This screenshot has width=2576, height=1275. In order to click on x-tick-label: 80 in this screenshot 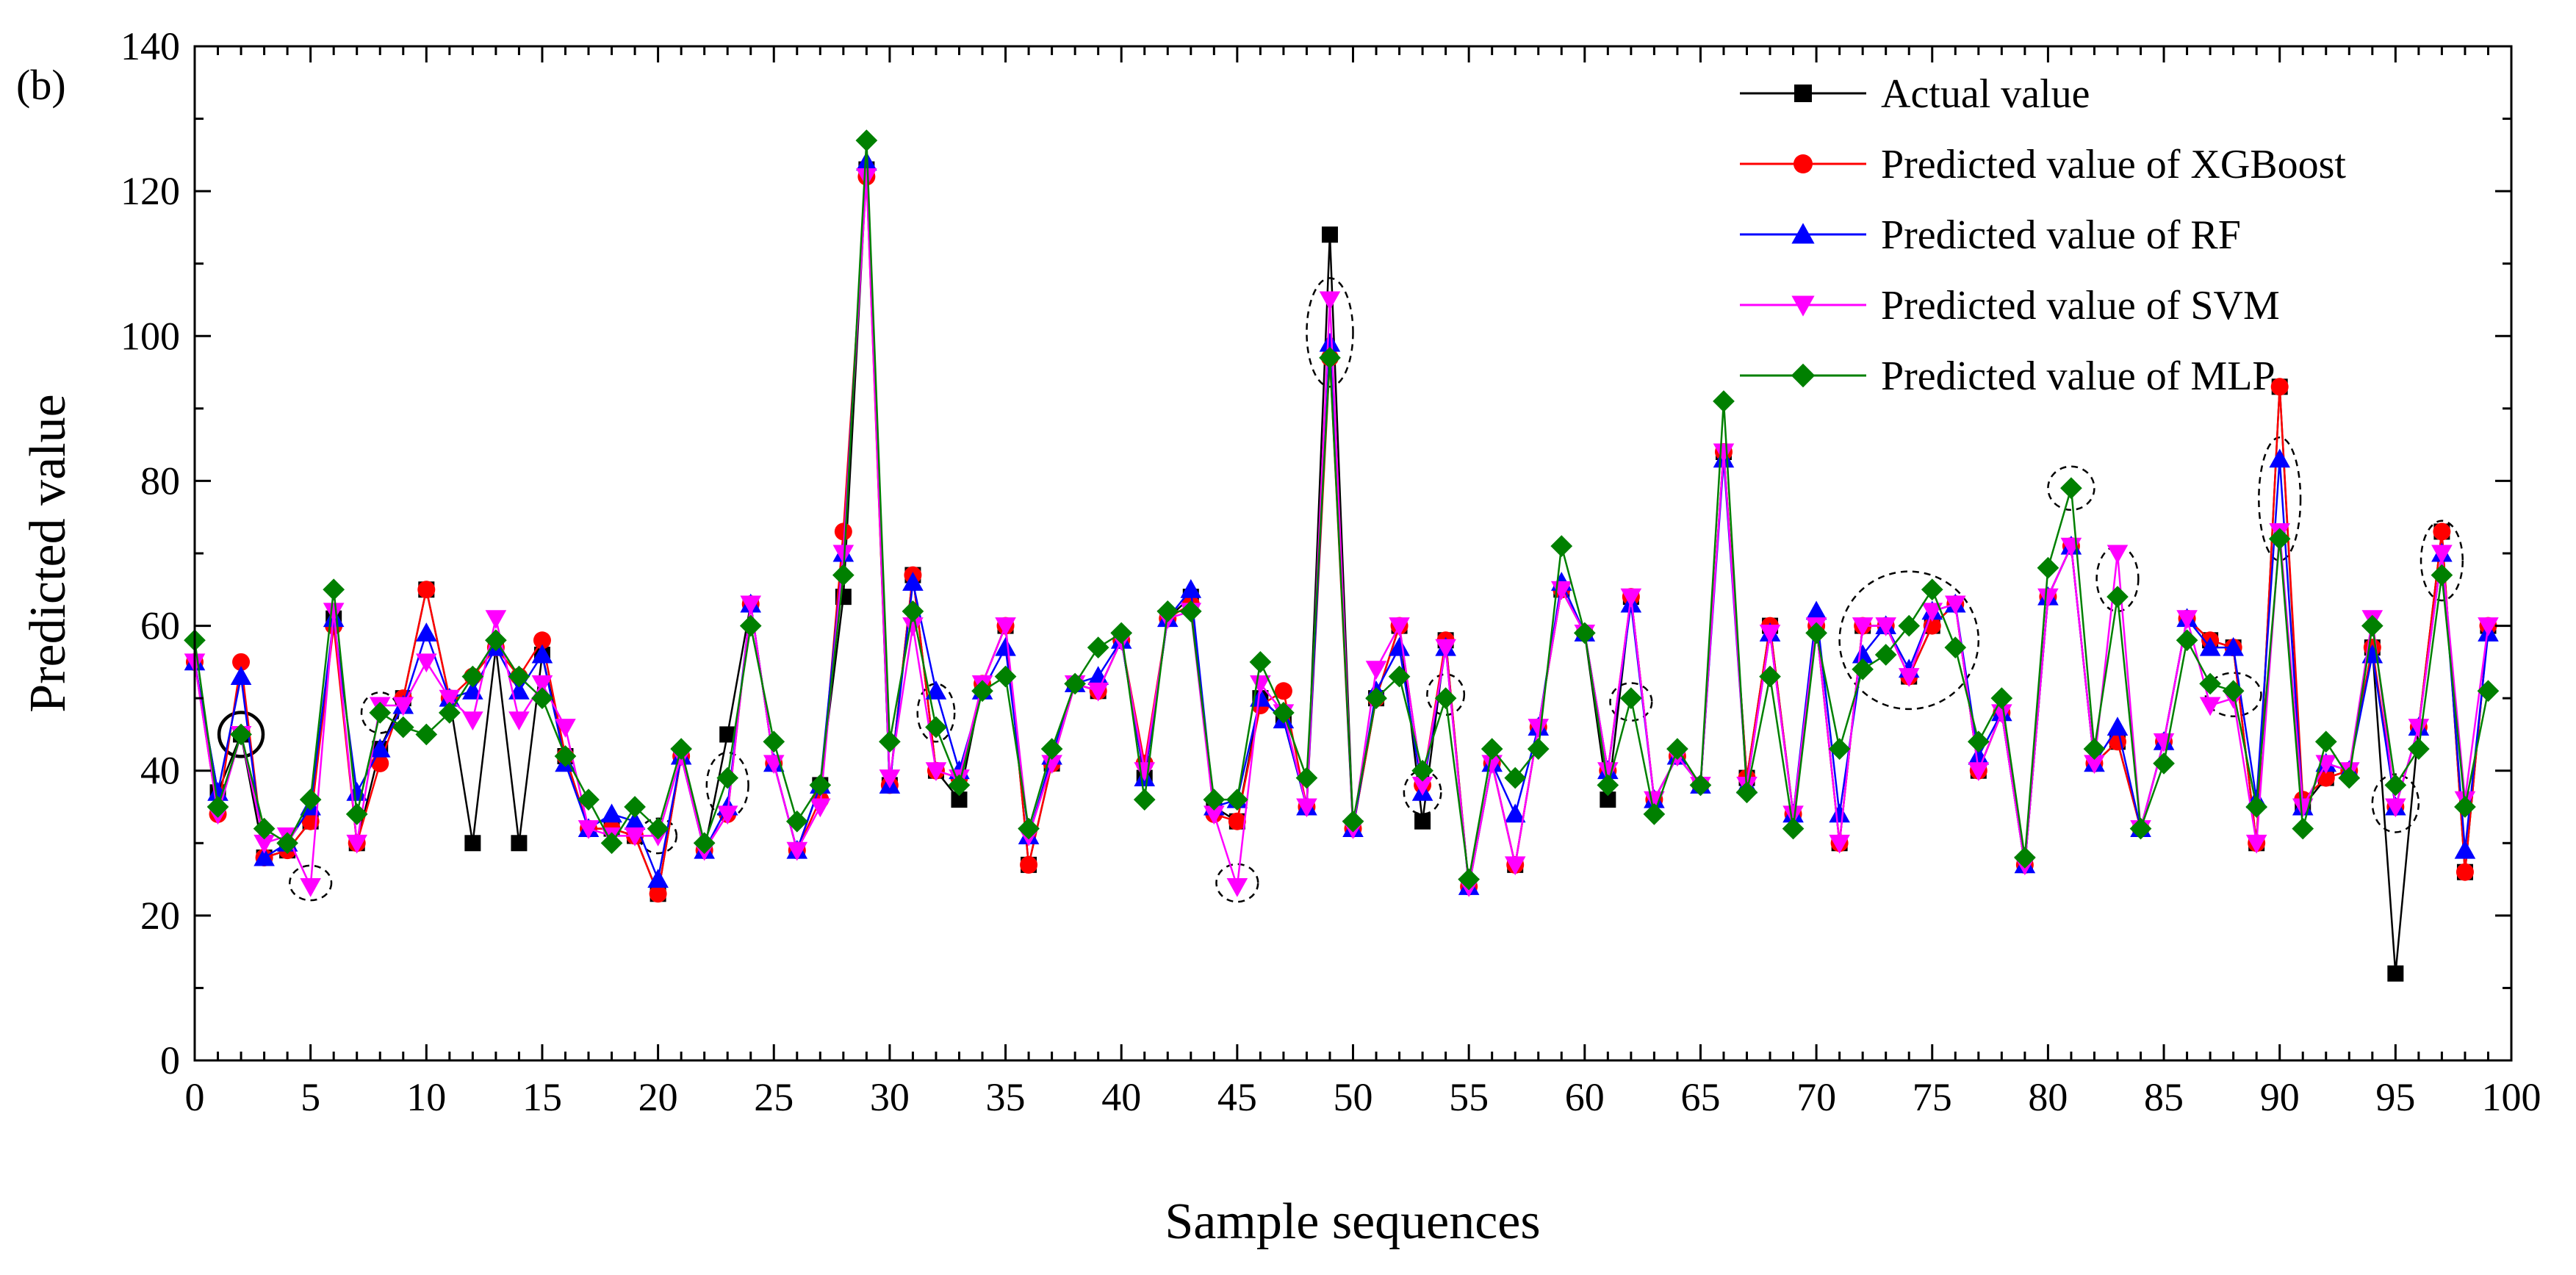, I will do `click(2048, 1097)`.